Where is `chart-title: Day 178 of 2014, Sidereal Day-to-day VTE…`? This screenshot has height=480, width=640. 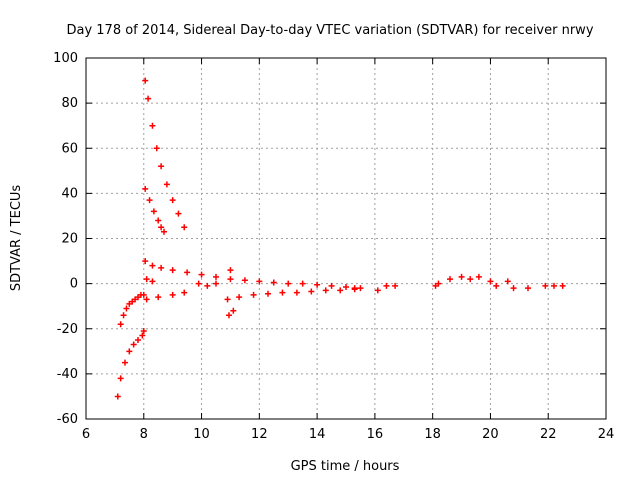
chart-title: Day 178 of 2014, Sidereal Day-to-day VTE… is located at coordinates (329, 30).